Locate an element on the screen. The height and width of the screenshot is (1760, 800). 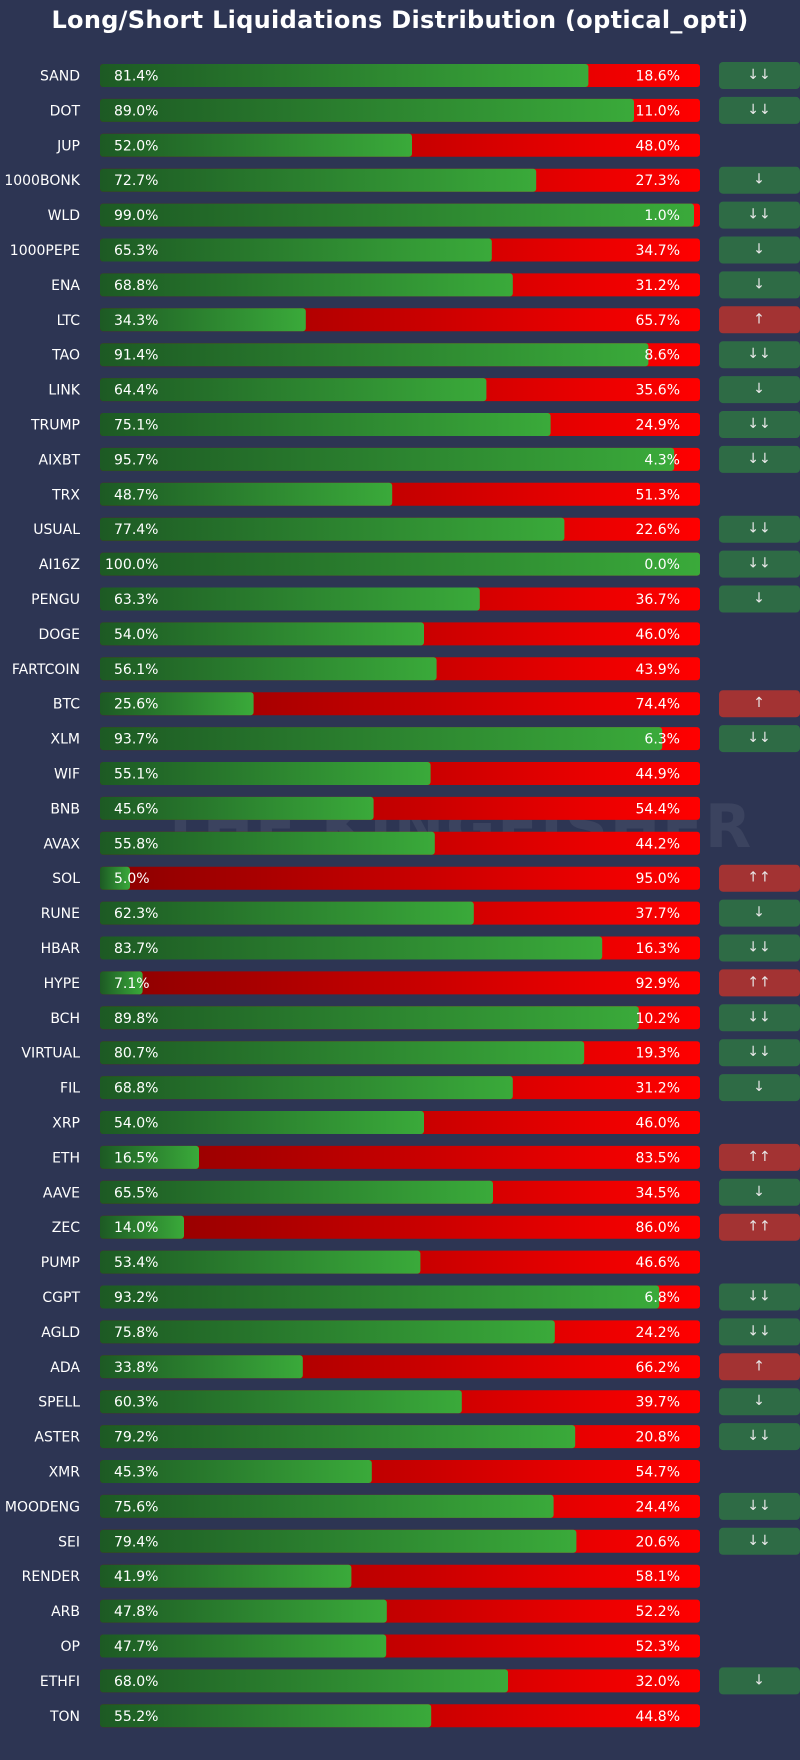
symbol-label: SPELL is located at coordinates (59, 1403).